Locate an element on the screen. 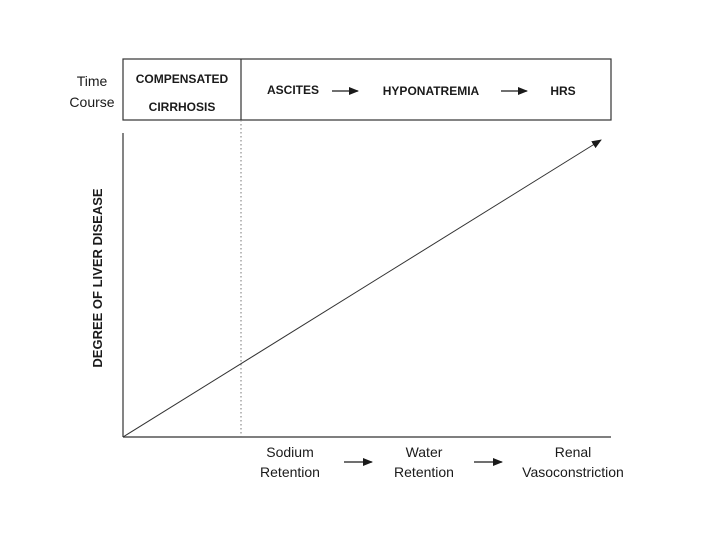 This screenshot has width=720, height=545. y-axis-label: DEGREE OF LIVER DISEASE is located at coordinates (97, 277).